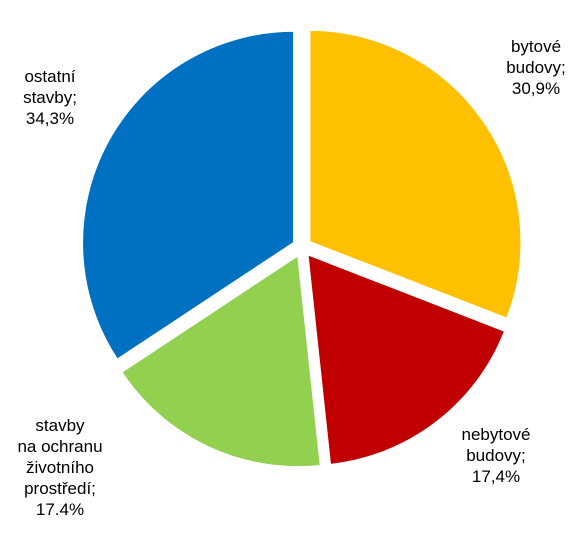 This screenshot has height=533, width=580. Describe the element at coordinates (406, 359) in the screenshot. I see `slice-nebytove-budovy` at that location.